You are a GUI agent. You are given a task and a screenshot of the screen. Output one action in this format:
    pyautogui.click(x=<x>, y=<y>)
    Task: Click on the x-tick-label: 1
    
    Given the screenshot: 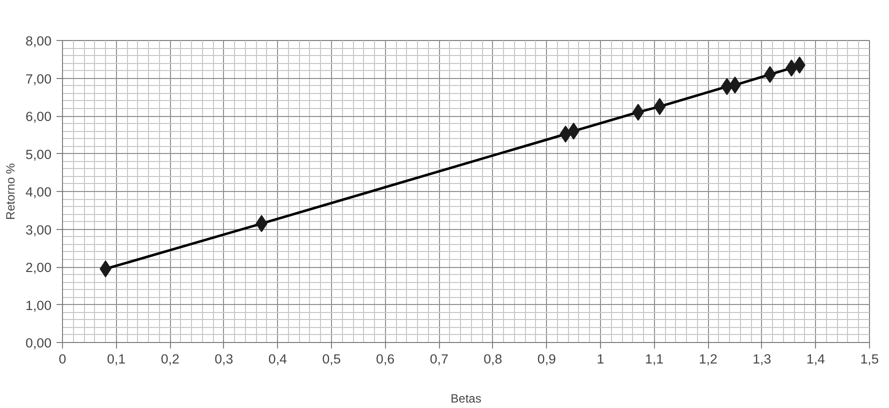 What is the action you would take?
    pyautogui.click(x=600, y=359)
    